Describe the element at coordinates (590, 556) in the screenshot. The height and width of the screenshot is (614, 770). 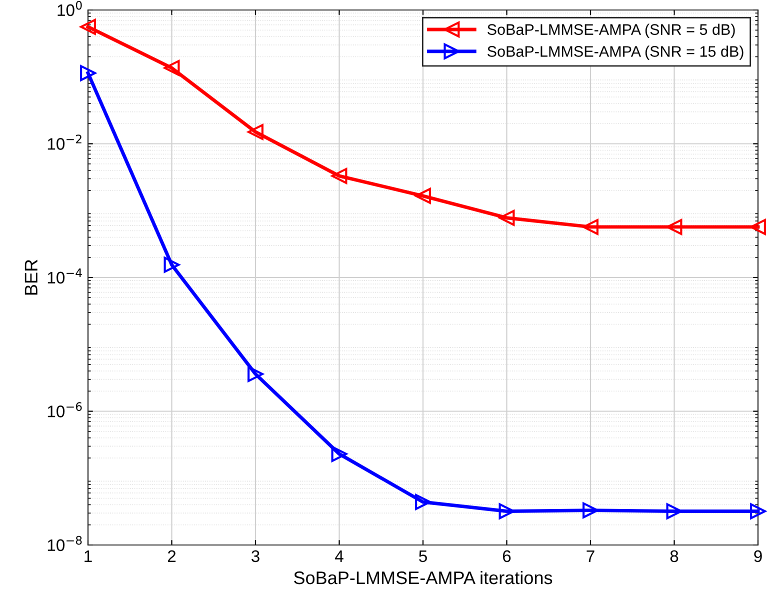
I see `x-tick-label: 7` at that location.